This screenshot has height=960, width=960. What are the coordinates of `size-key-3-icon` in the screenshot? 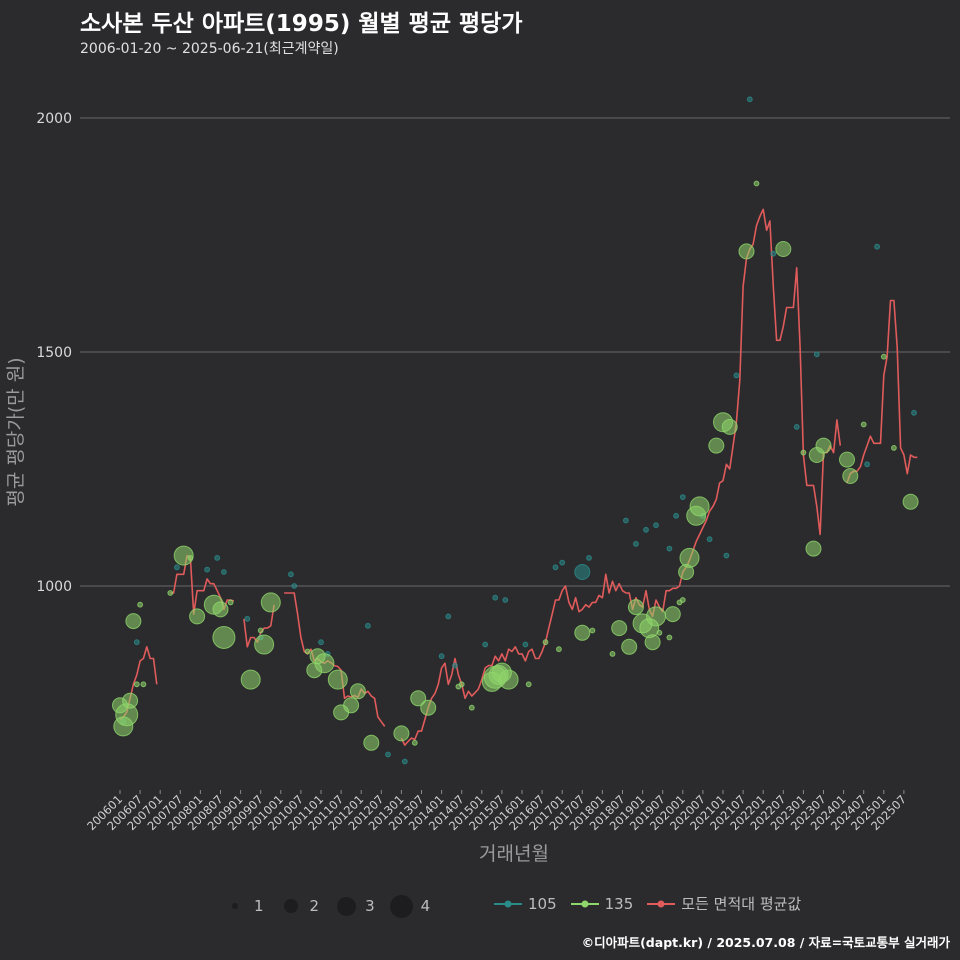 It's located at (346, 906).